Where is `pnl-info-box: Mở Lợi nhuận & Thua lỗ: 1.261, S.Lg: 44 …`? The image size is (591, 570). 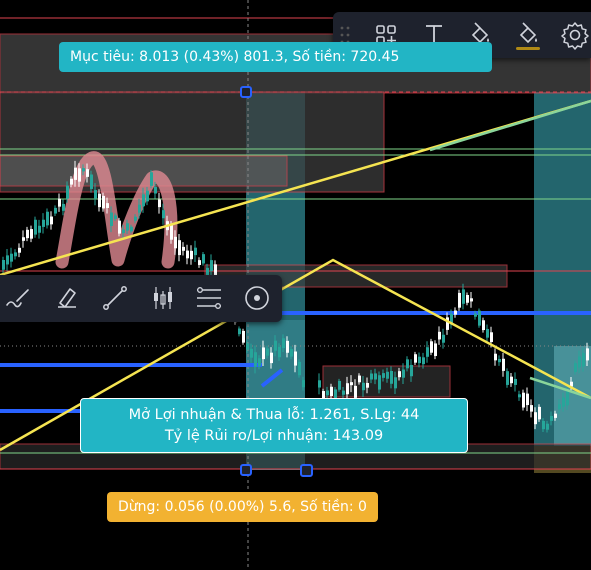 pnl-info-box: Mở Lợi nhuận & Thua lỗ: 1.261, S.Lg: 44 … is located at coordinates (274, 425).